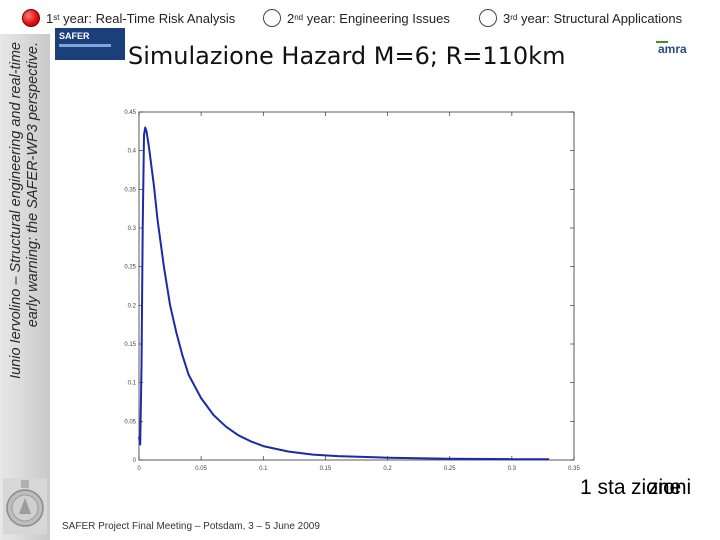 The image size is (720, 540). Describe the element at coordinates (670, 487) in the screenshot. I see `station-count-word-b: zioni` at that location.